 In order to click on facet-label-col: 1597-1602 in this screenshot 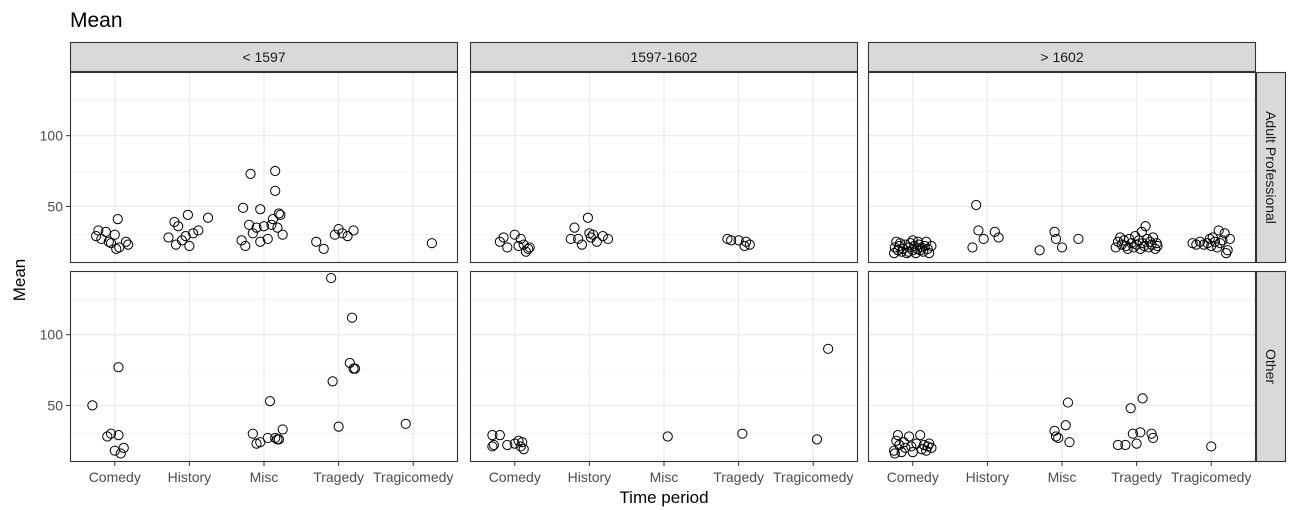, I will do `click(664, 57)`.